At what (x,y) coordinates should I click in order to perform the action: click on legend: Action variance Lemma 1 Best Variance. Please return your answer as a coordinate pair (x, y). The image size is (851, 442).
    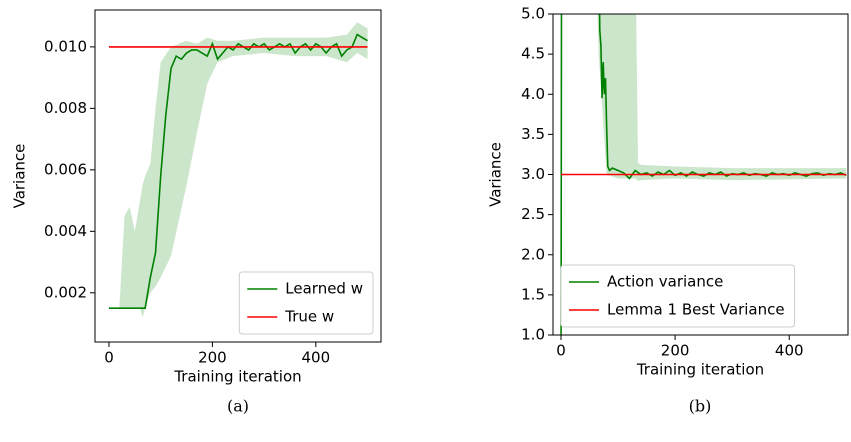
    Looking at the image, I should click on (678, 296).